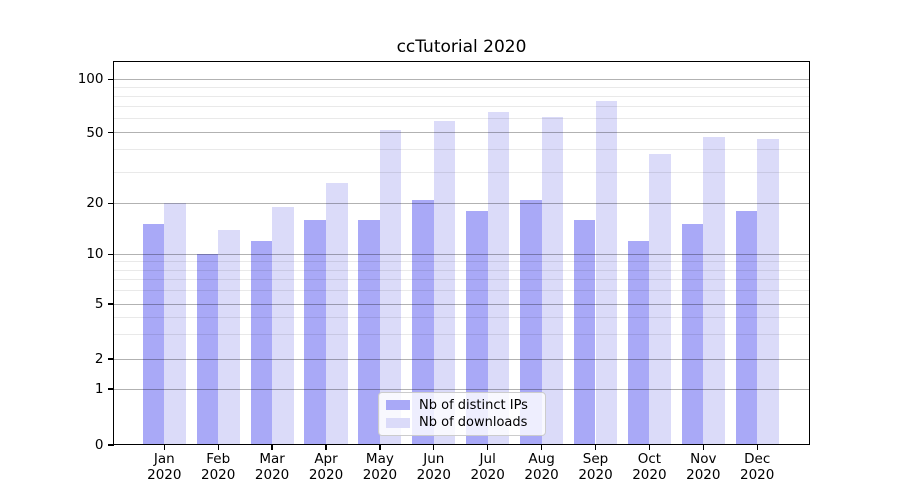 The height and width of the screenshot is (500, 900). Describe the element at coordinates (541, 467) in the screenshot. I see `x-tick-label: Aug 2020` at that location.